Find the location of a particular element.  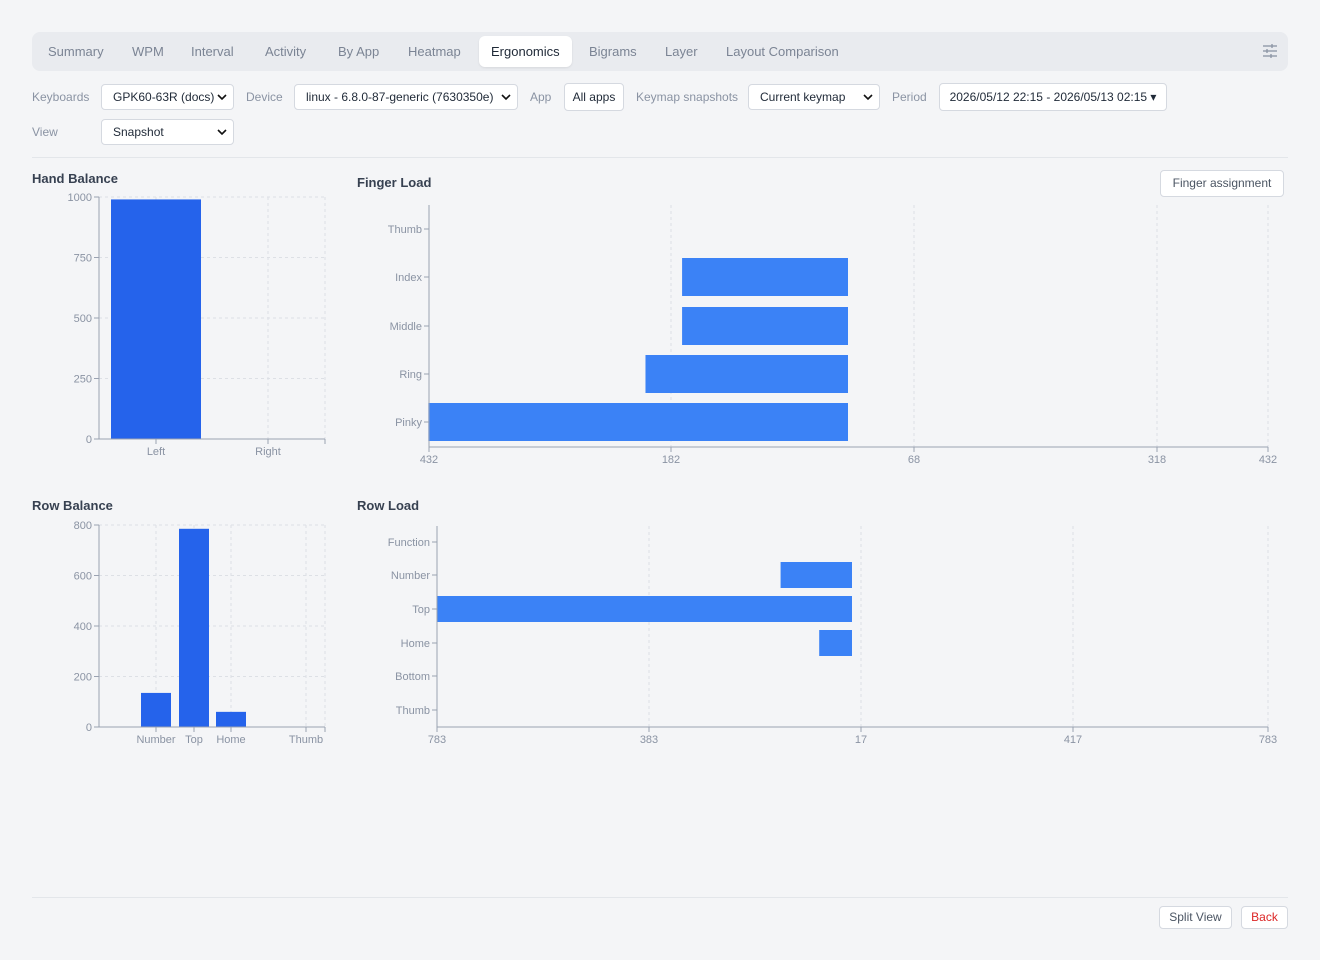

tab-summary: Summary is located at coordinates (76, 51).